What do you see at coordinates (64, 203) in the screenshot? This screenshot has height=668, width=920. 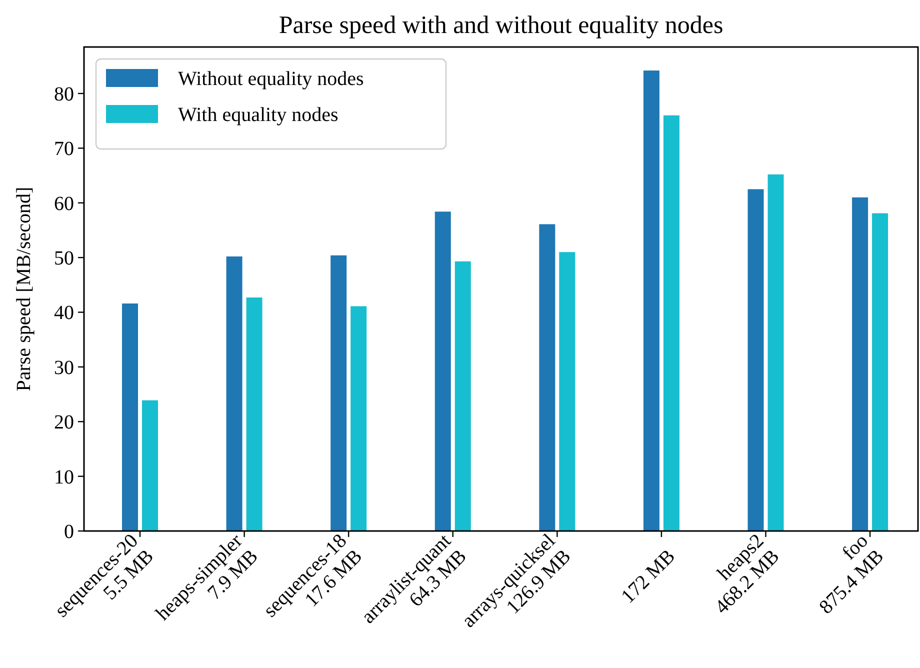 I see `y-tick-label: 60` at bounding box center [64, 203].